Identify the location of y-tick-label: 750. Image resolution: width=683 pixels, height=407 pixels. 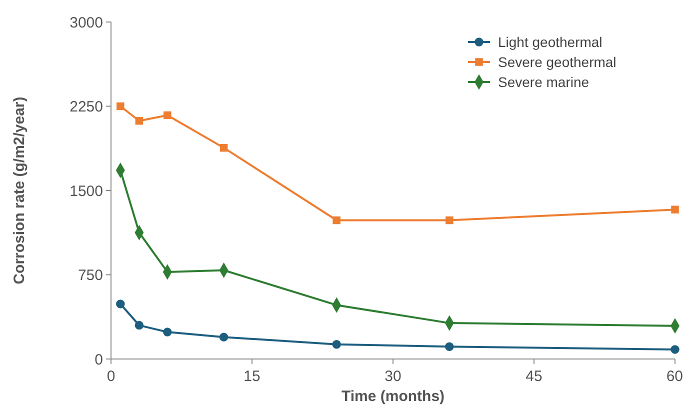
(90, 275).